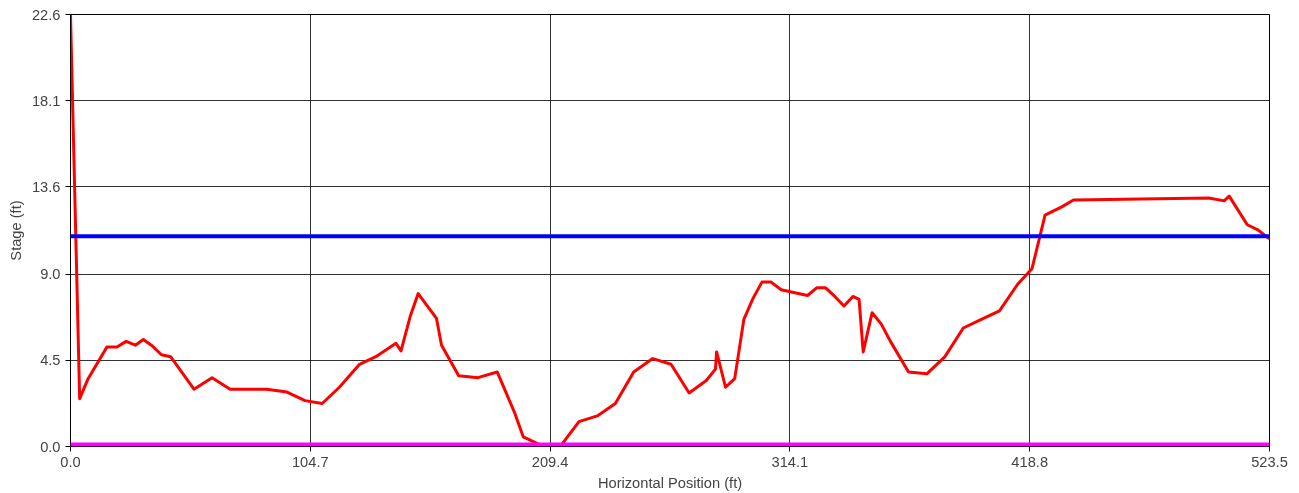  I want to click on x-tick-label: 209.4, so click(550, 461).